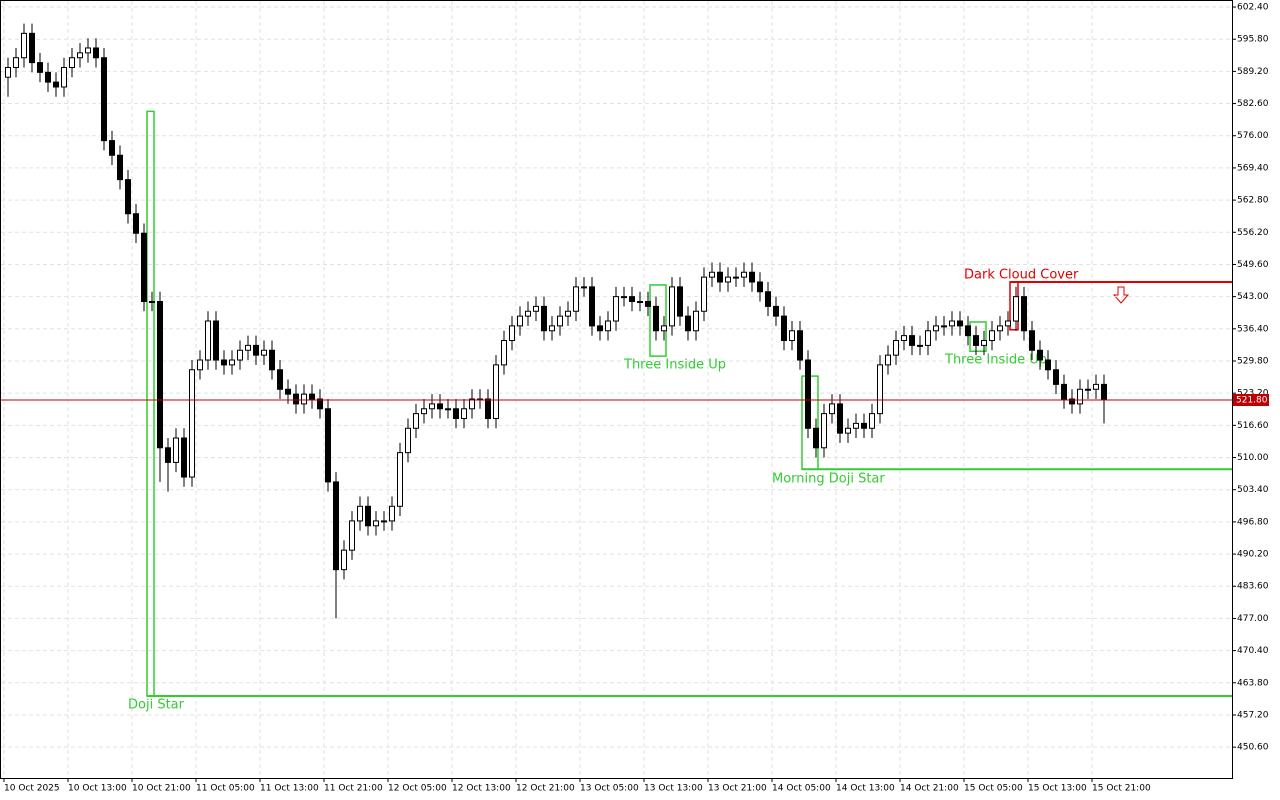 This screenshot has height=800, width=1280. Describe the element at coordinates (609, 789) in the screenshot. I see `x-tick-label: 13 Oct 05:00` at that location.